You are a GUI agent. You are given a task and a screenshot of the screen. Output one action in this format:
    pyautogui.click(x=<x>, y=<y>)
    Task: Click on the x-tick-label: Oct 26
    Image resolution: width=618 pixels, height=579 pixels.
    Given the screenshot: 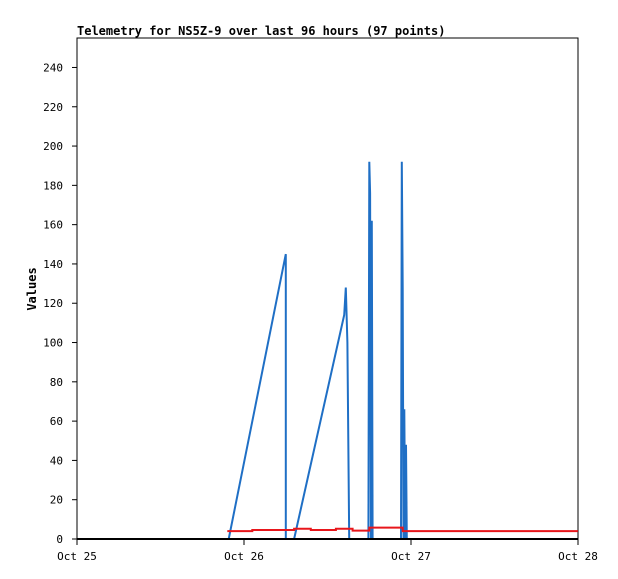 What is the action you would take?
    pyautogui.click(x=244, y=556)
    